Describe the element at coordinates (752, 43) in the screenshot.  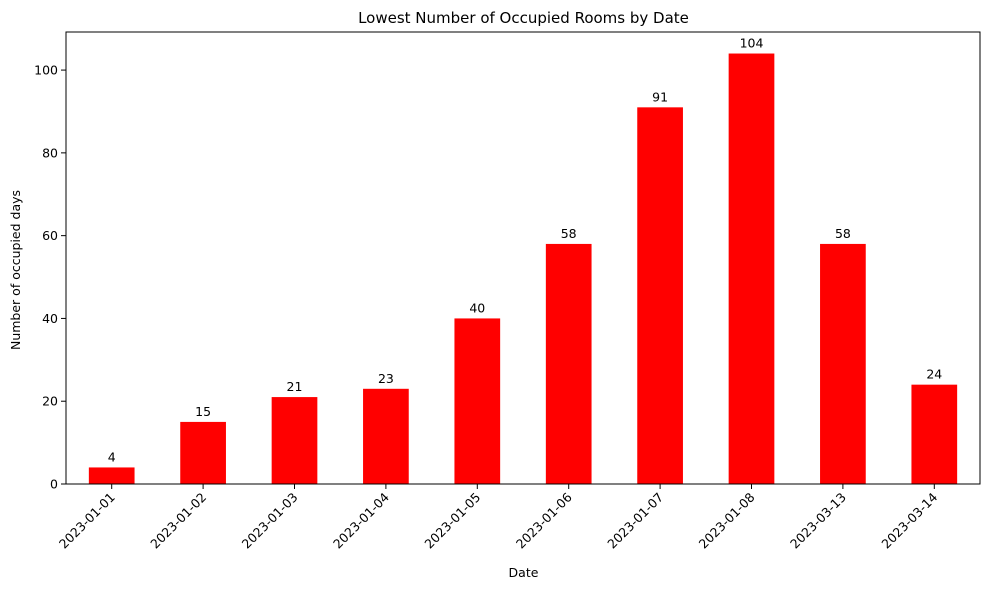
I see `data-label-2023-01-08: 104` at that location.